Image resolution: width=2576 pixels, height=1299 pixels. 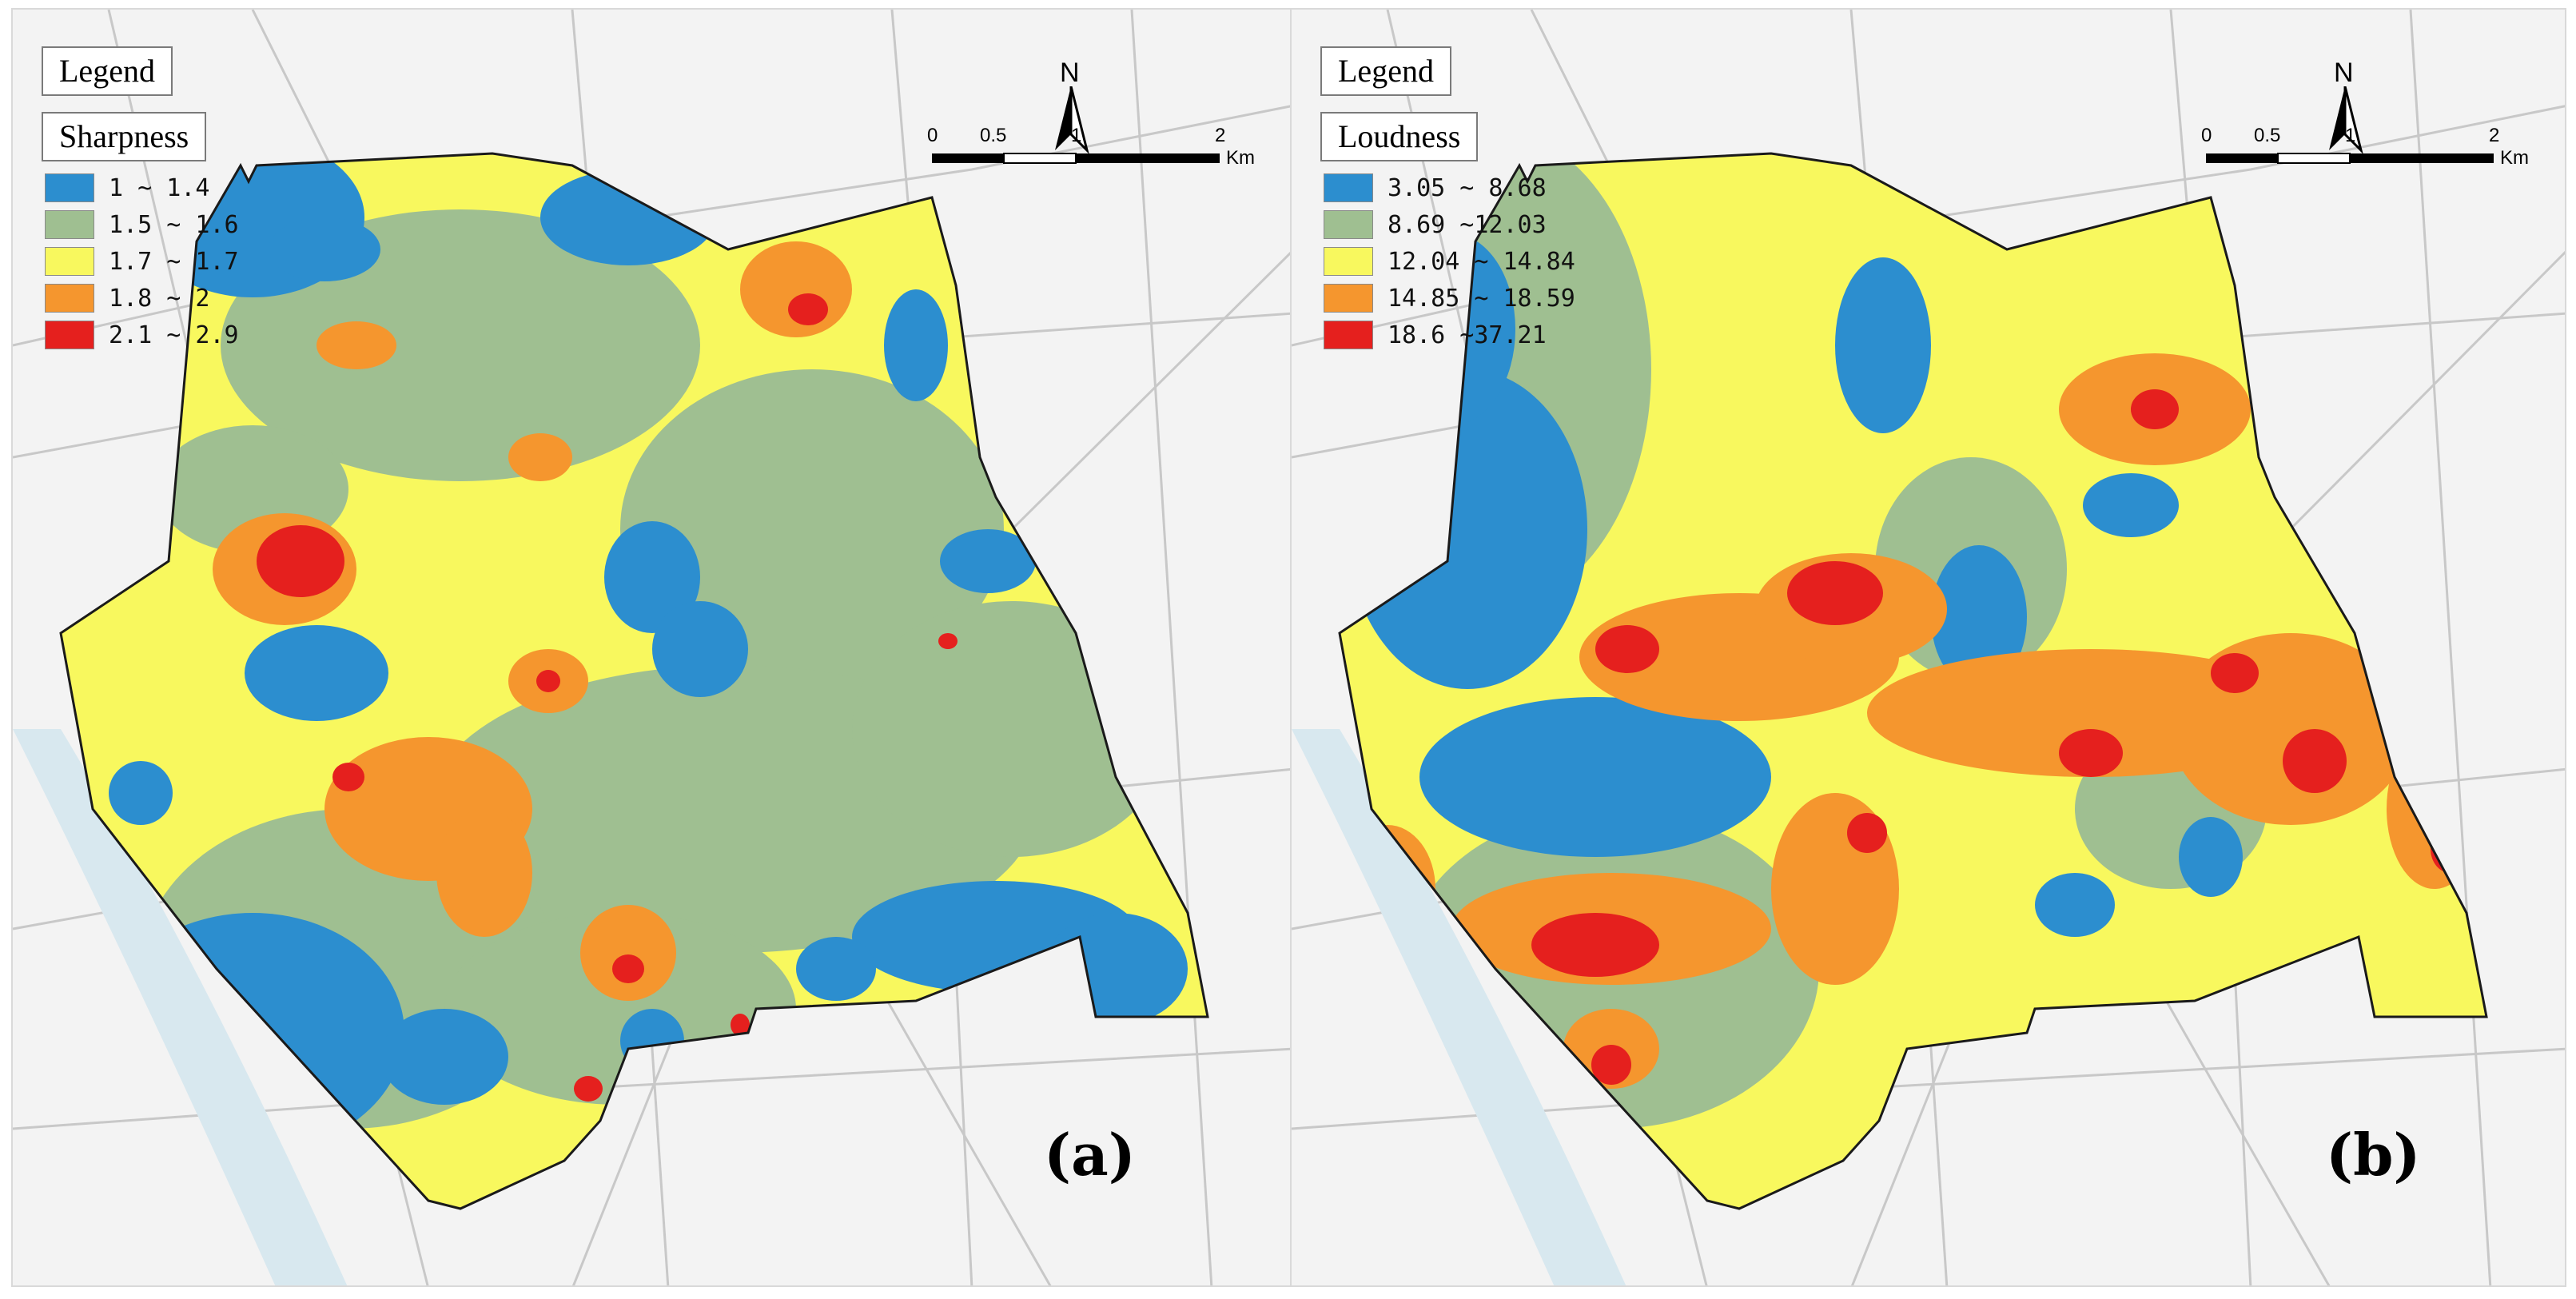 I want to click on legend-field-name: Loudness, so click(x=1399, y=136).